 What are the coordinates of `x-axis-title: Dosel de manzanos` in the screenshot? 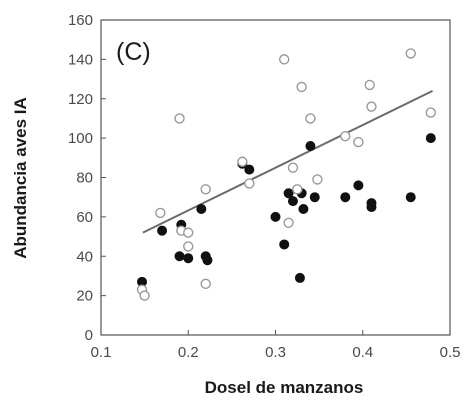 It's located at (284, 387).